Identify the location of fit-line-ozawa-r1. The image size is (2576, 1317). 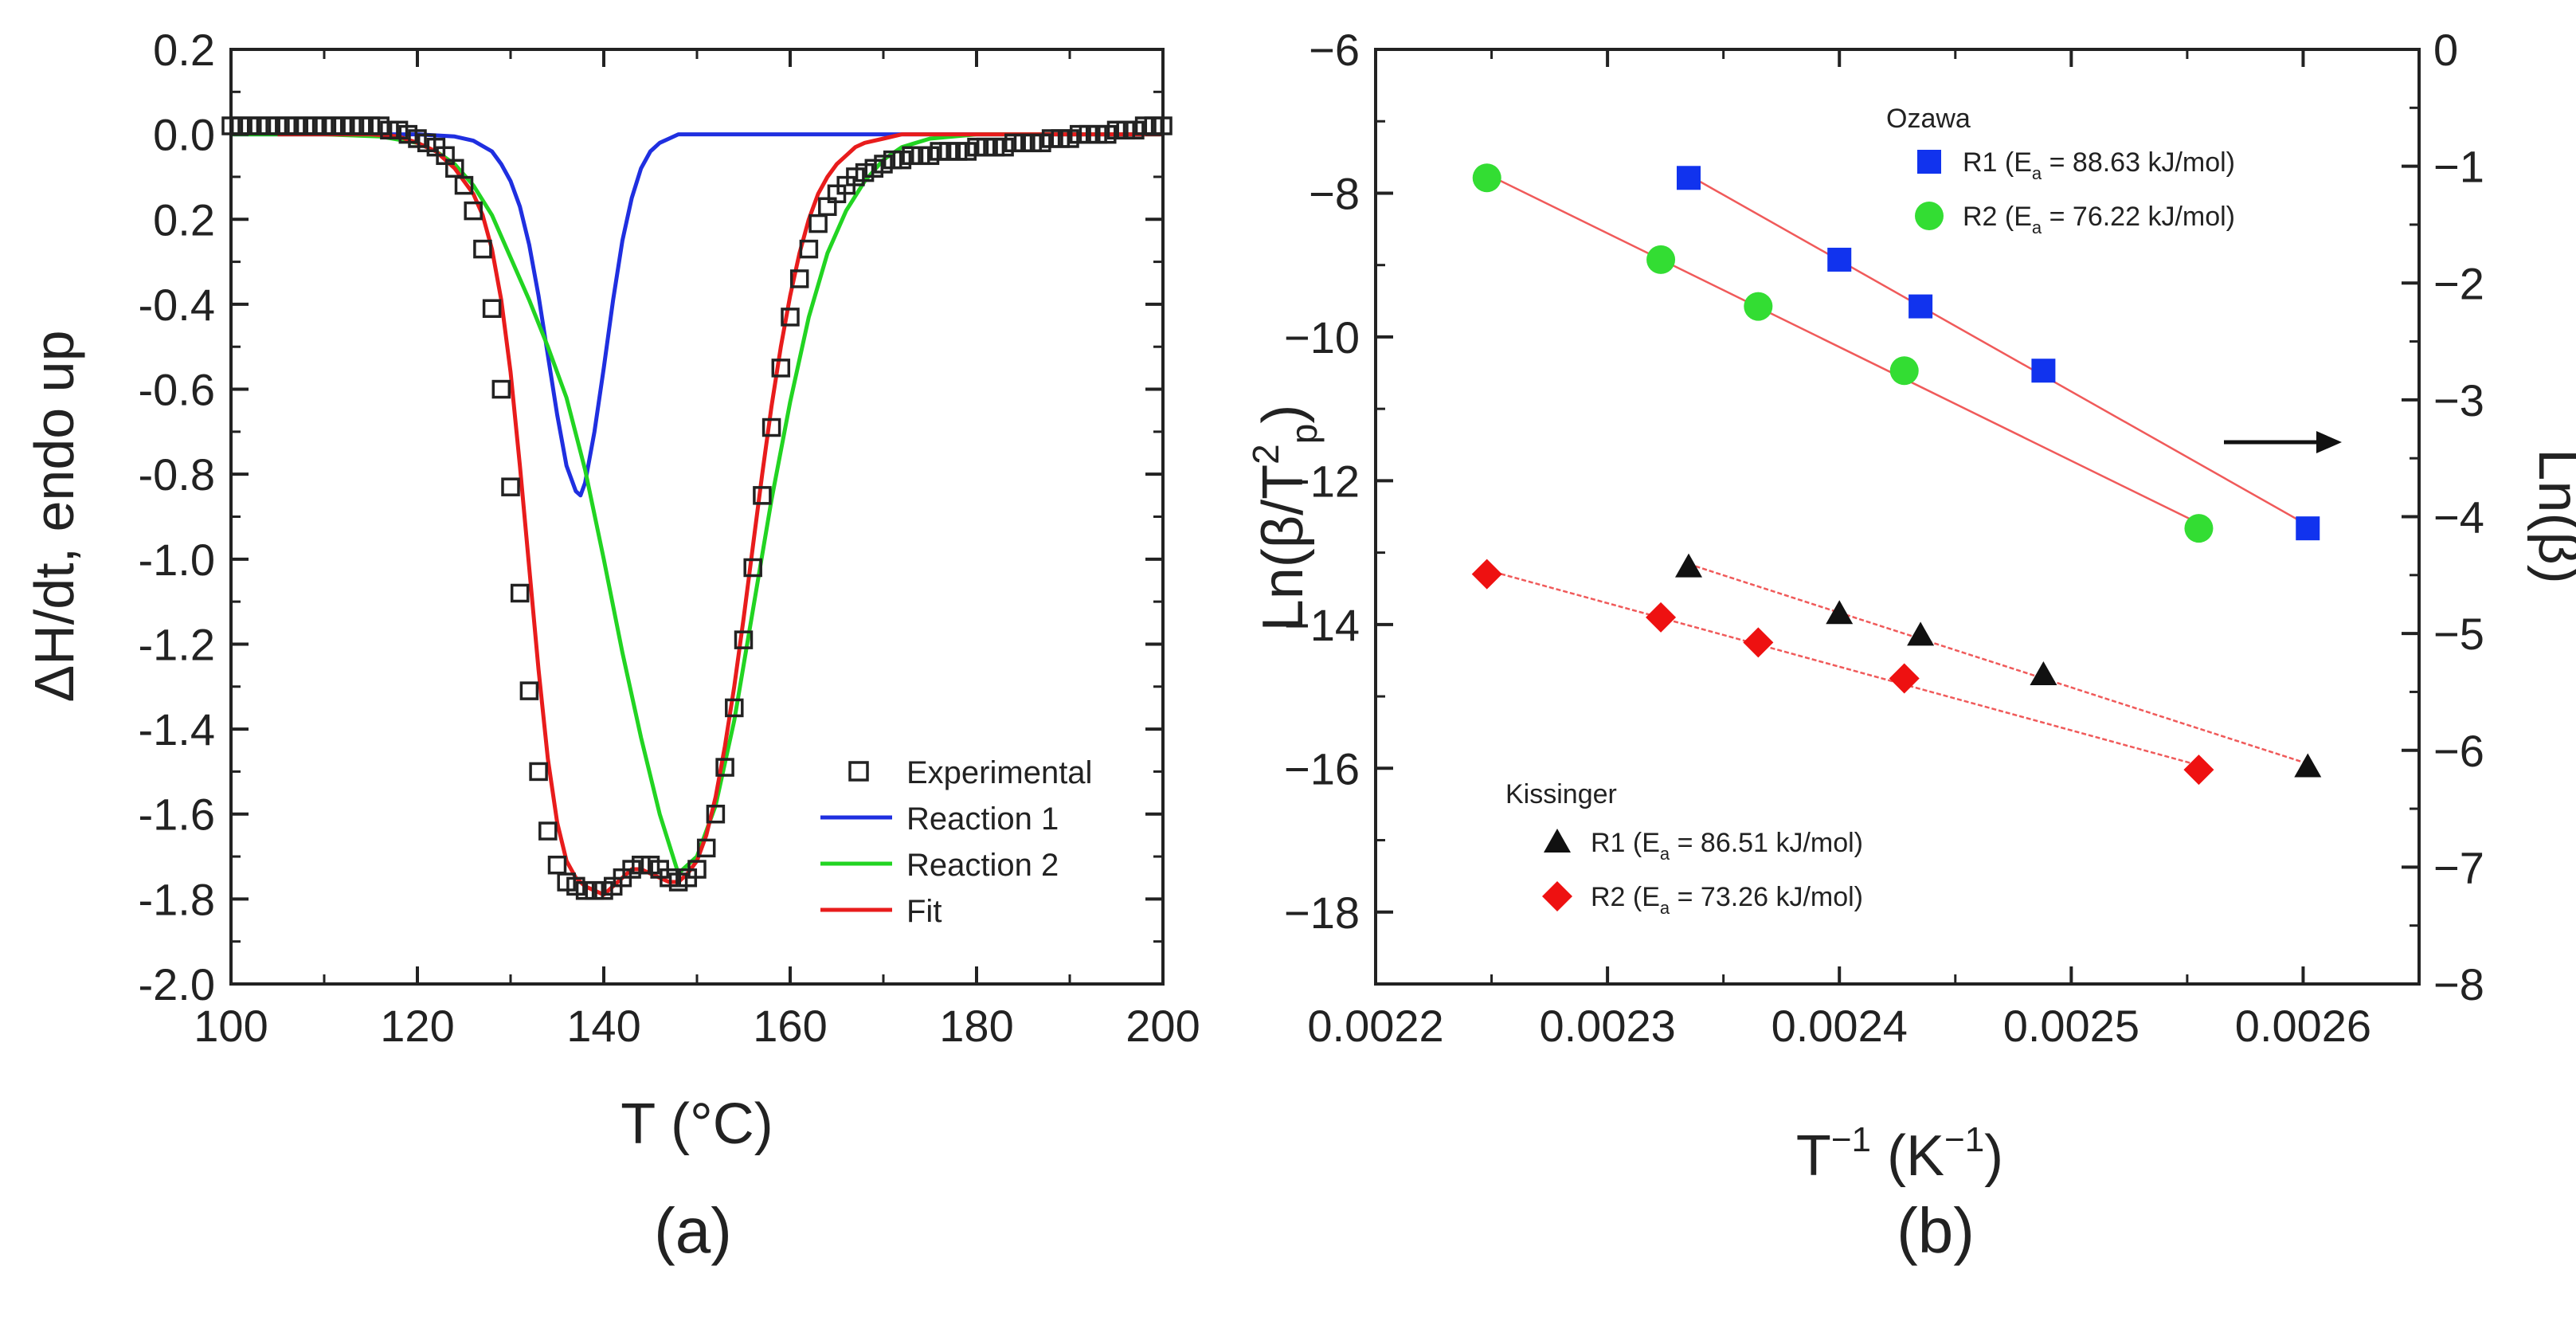
(1998, 350).